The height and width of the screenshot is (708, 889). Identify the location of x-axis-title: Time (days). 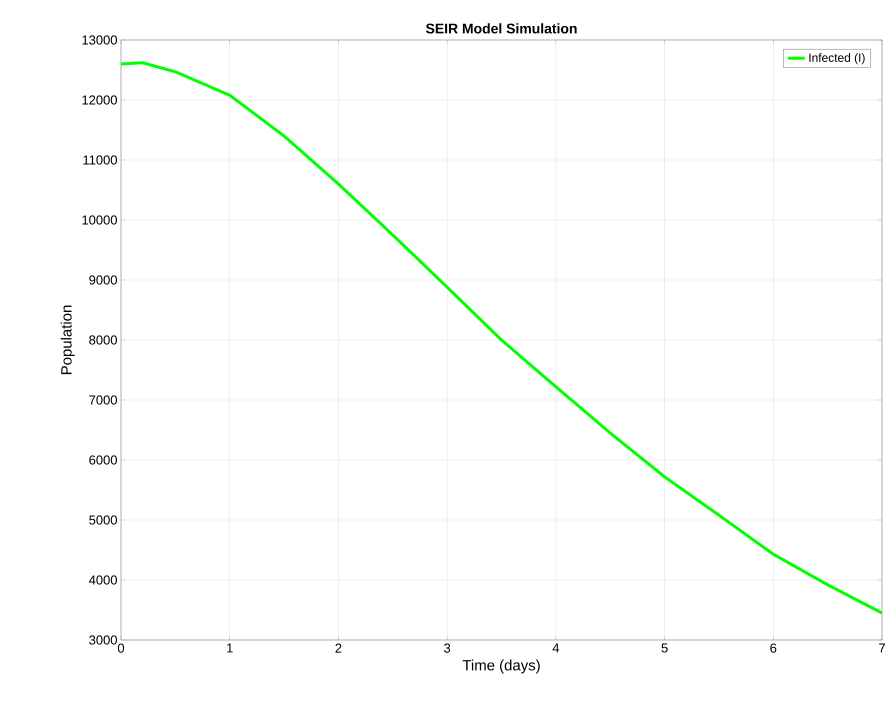
(501, 667).